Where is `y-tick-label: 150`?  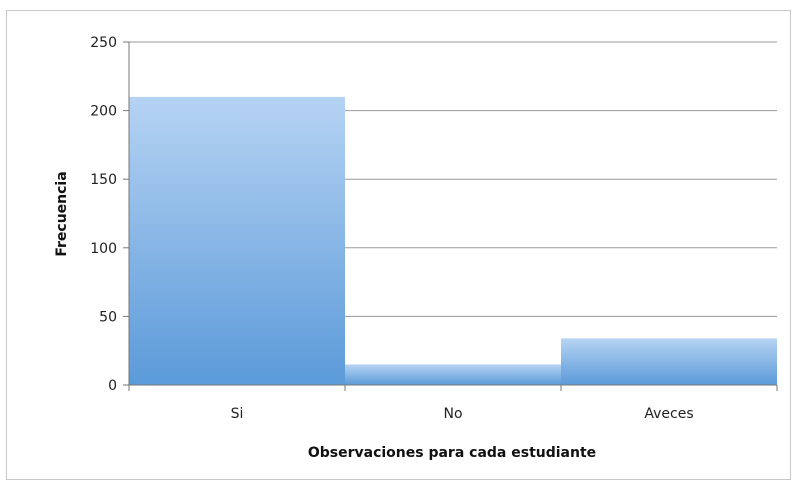
y-tick-label: 150 is located at coordinates (103, 180).